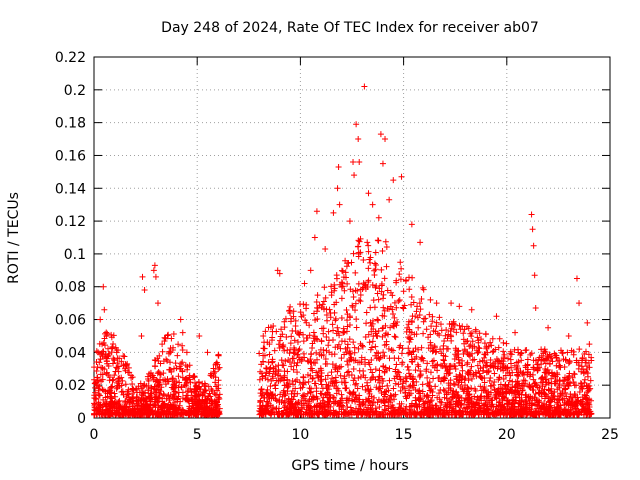 Image resolution: width=640 pixels, height=480 pixels. I want to click on y-tick-label: 0.18, so click(70, 124).